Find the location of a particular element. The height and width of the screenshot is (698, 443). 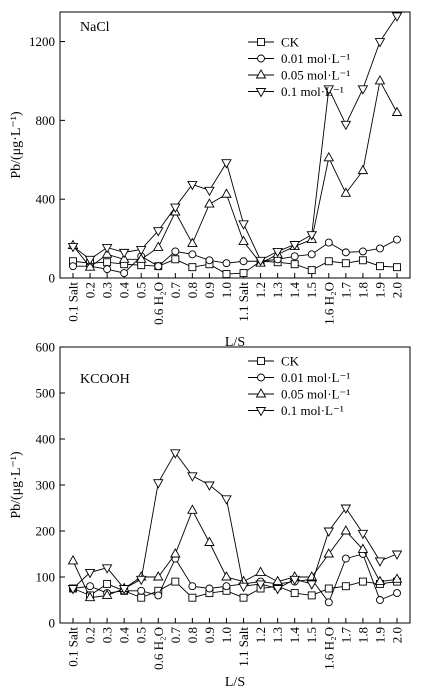

x-tick-label: 0.1 Salt is located at coordinates (73, 302).